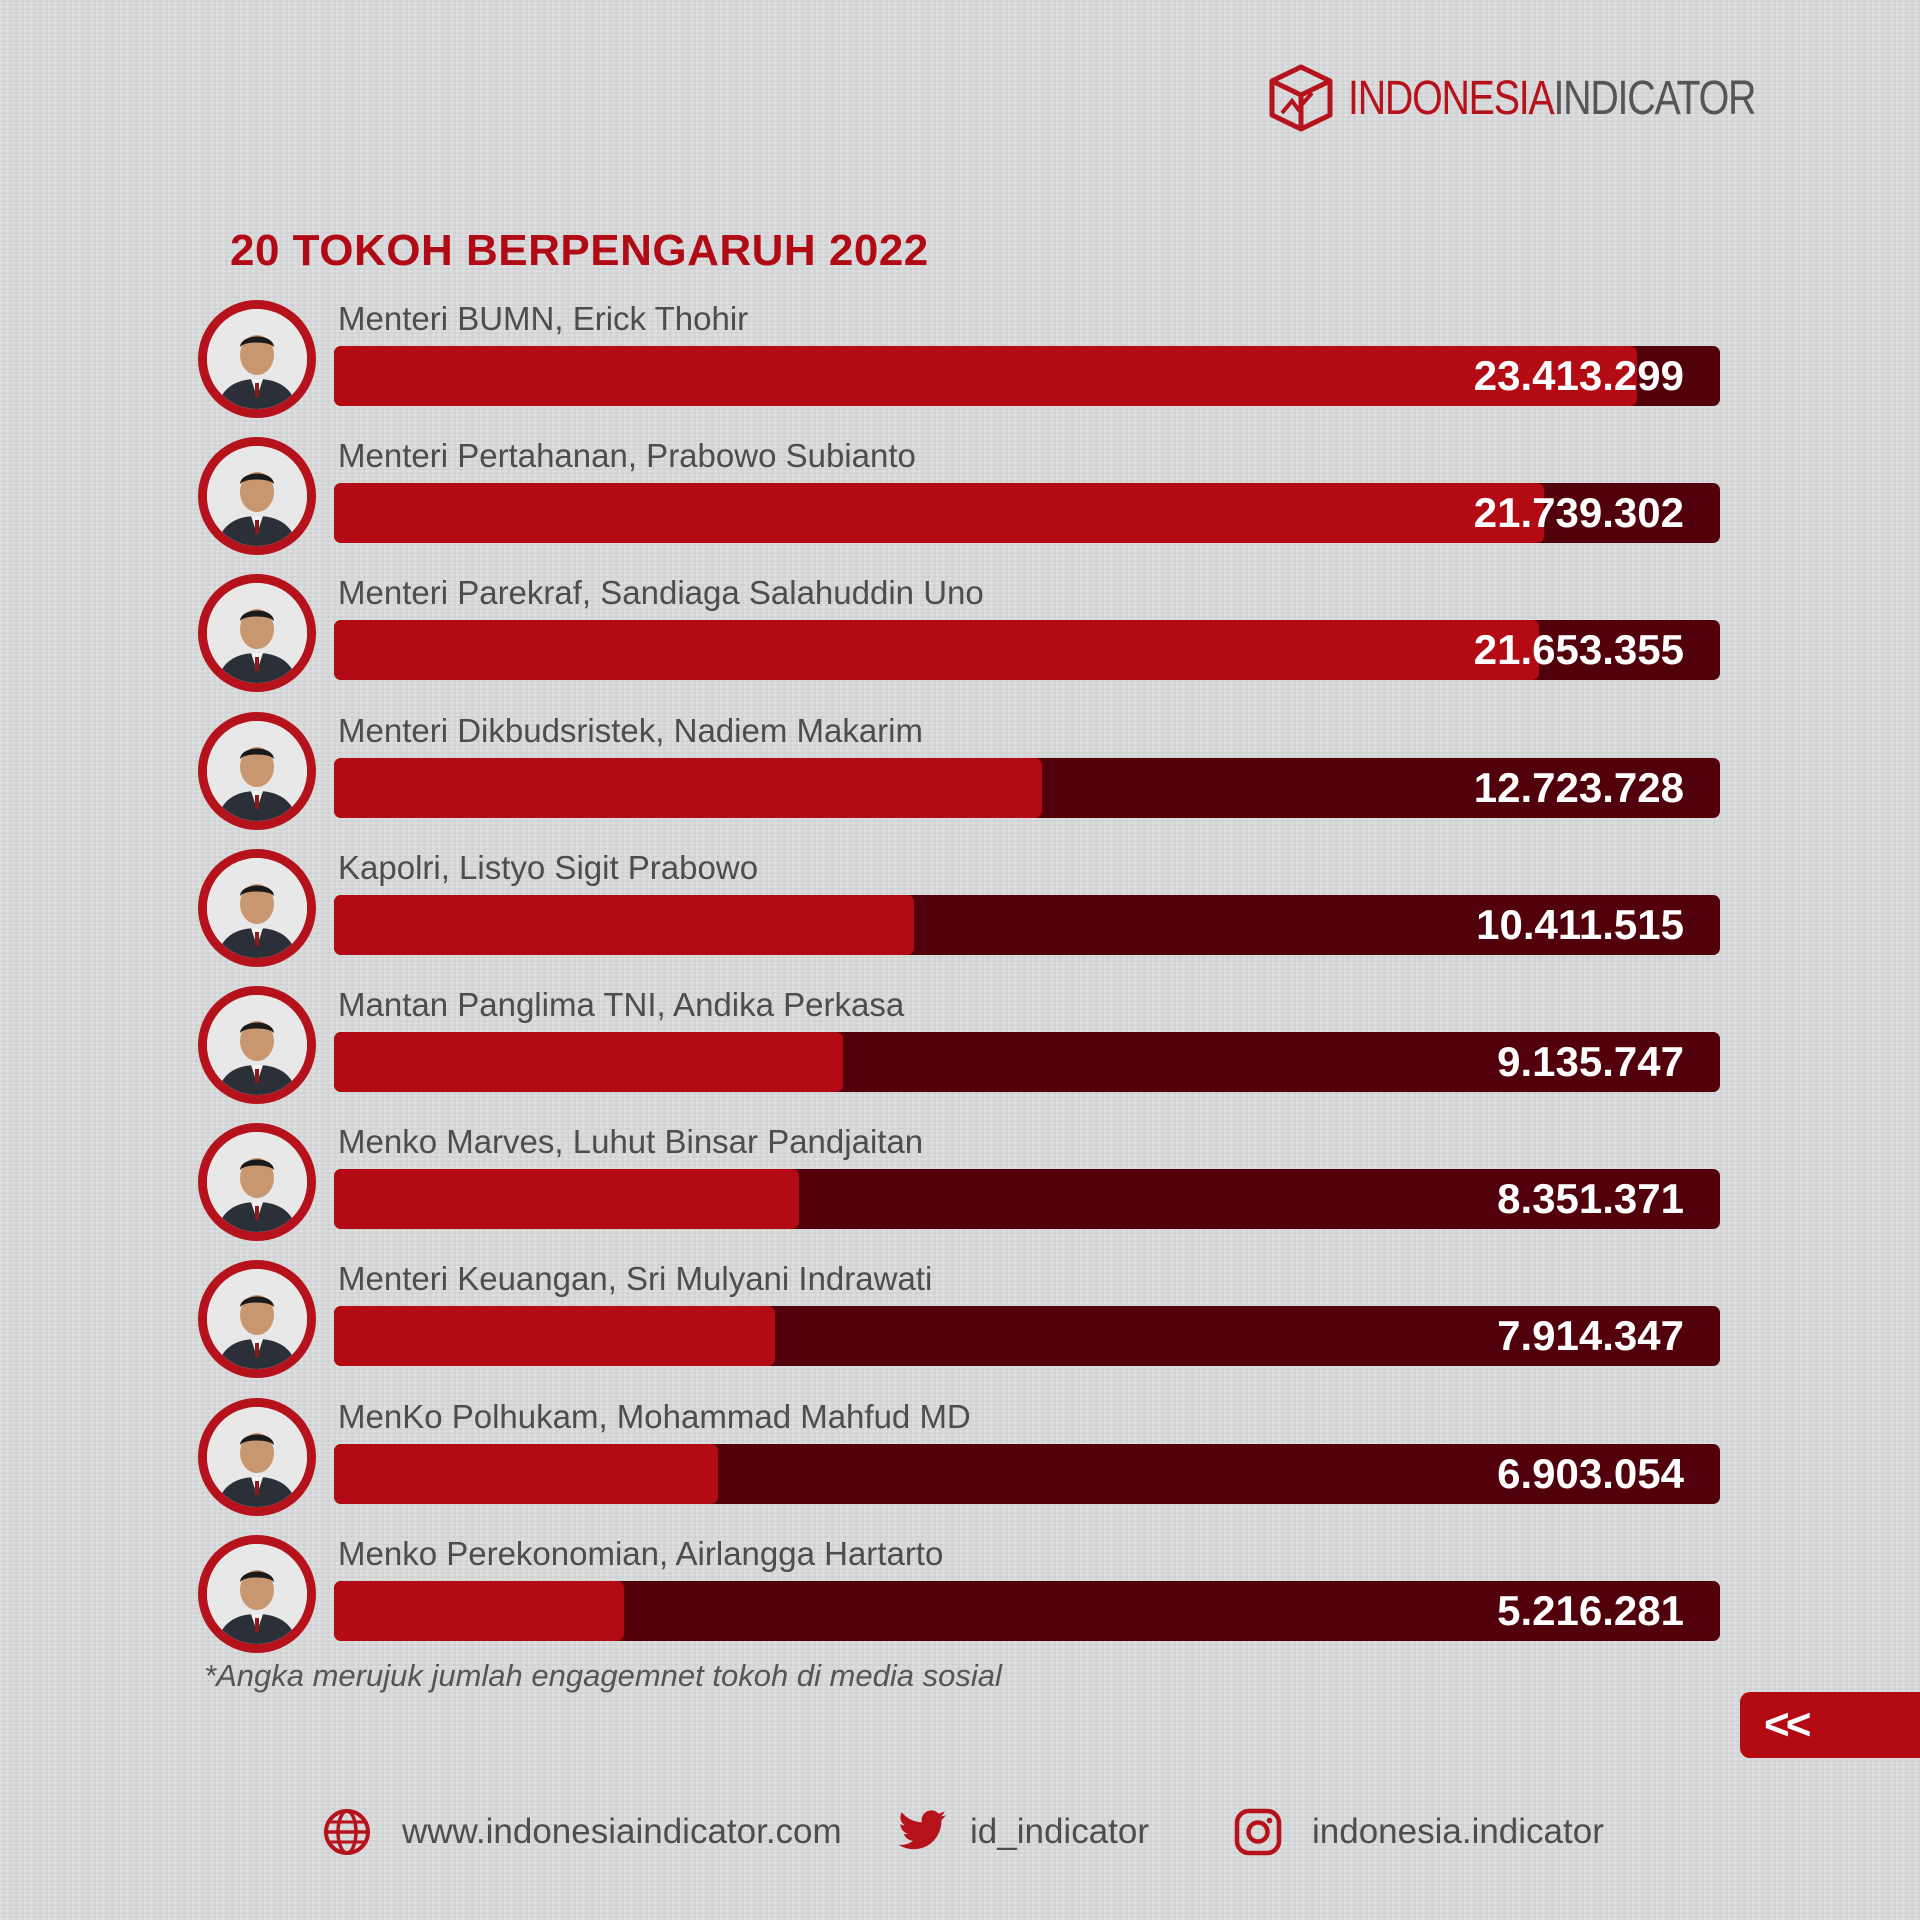  I want to click on bar-label: Menteri Pertahanan, Prabowo Subianto, so click(627, 456).